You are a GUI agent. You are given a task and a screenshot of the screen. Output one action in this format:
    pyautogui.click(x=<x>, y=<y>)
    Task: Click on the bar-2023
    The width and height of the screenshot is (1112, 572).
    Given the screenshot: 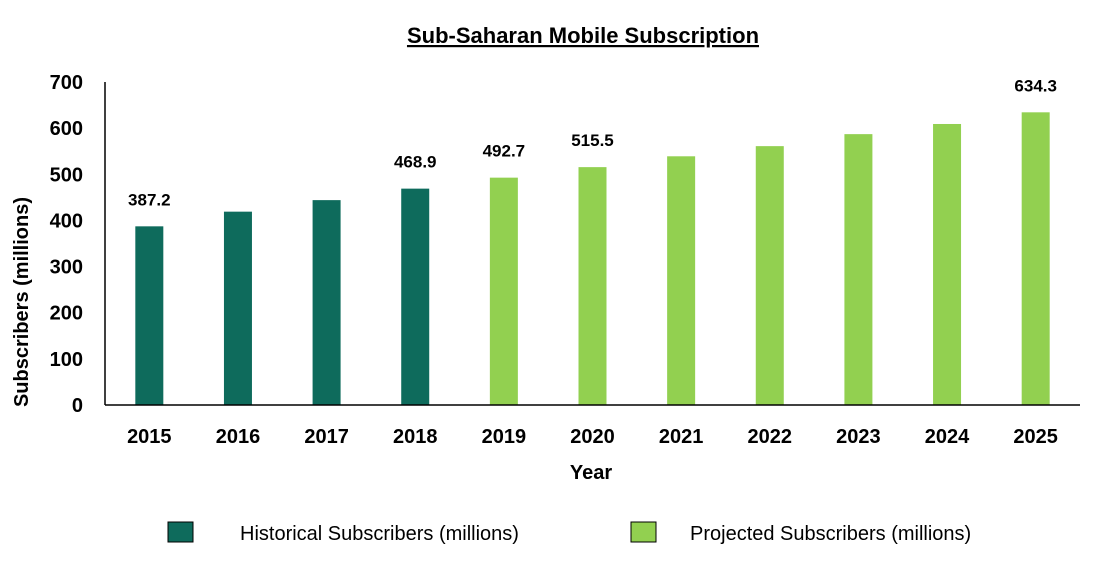 What is the action you would take?
    pyautogui.click(x=858, y=270)
    